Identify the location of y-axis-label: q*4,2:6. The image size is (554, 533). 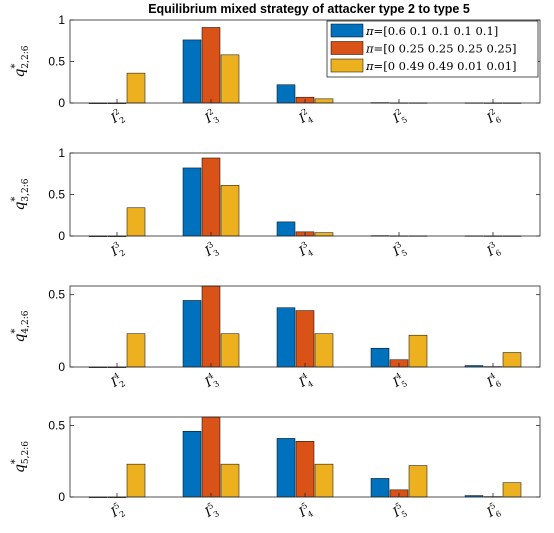
(20, 326).